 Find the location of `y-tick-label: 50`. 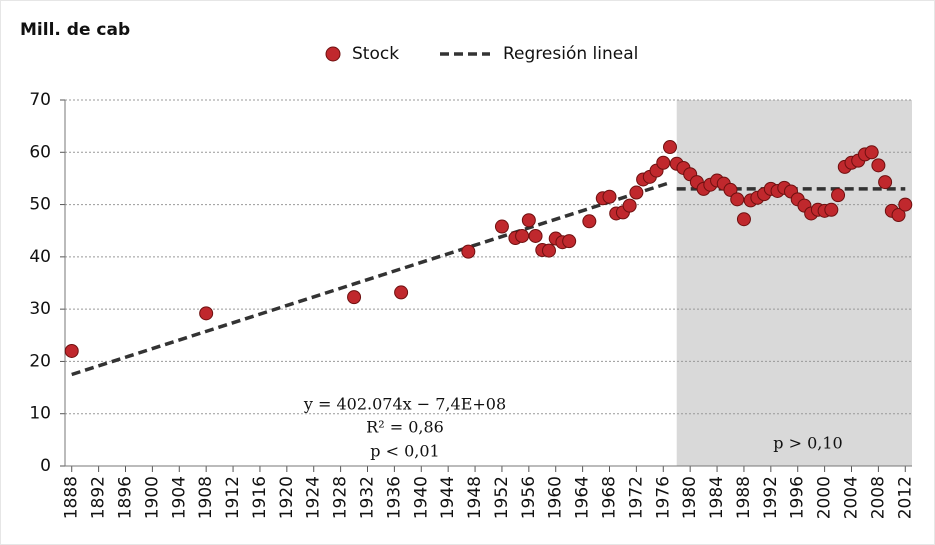

y-tick-label: 50 is located at coordinates (40, 205).